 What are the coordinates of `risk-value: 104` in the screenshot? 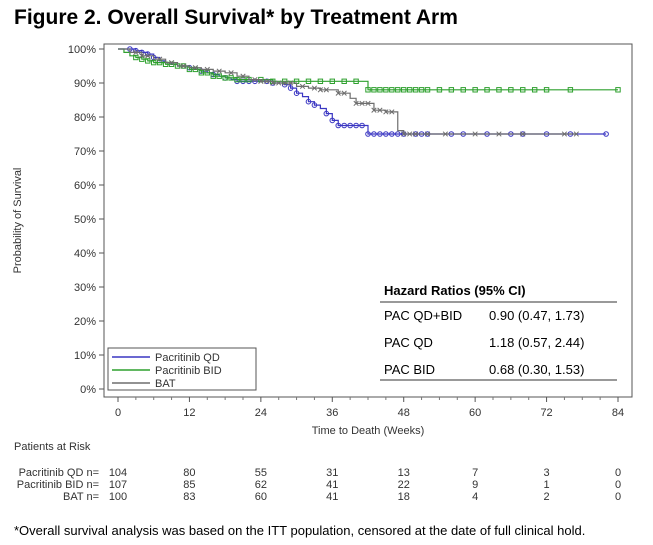 It's located at (118, 473).